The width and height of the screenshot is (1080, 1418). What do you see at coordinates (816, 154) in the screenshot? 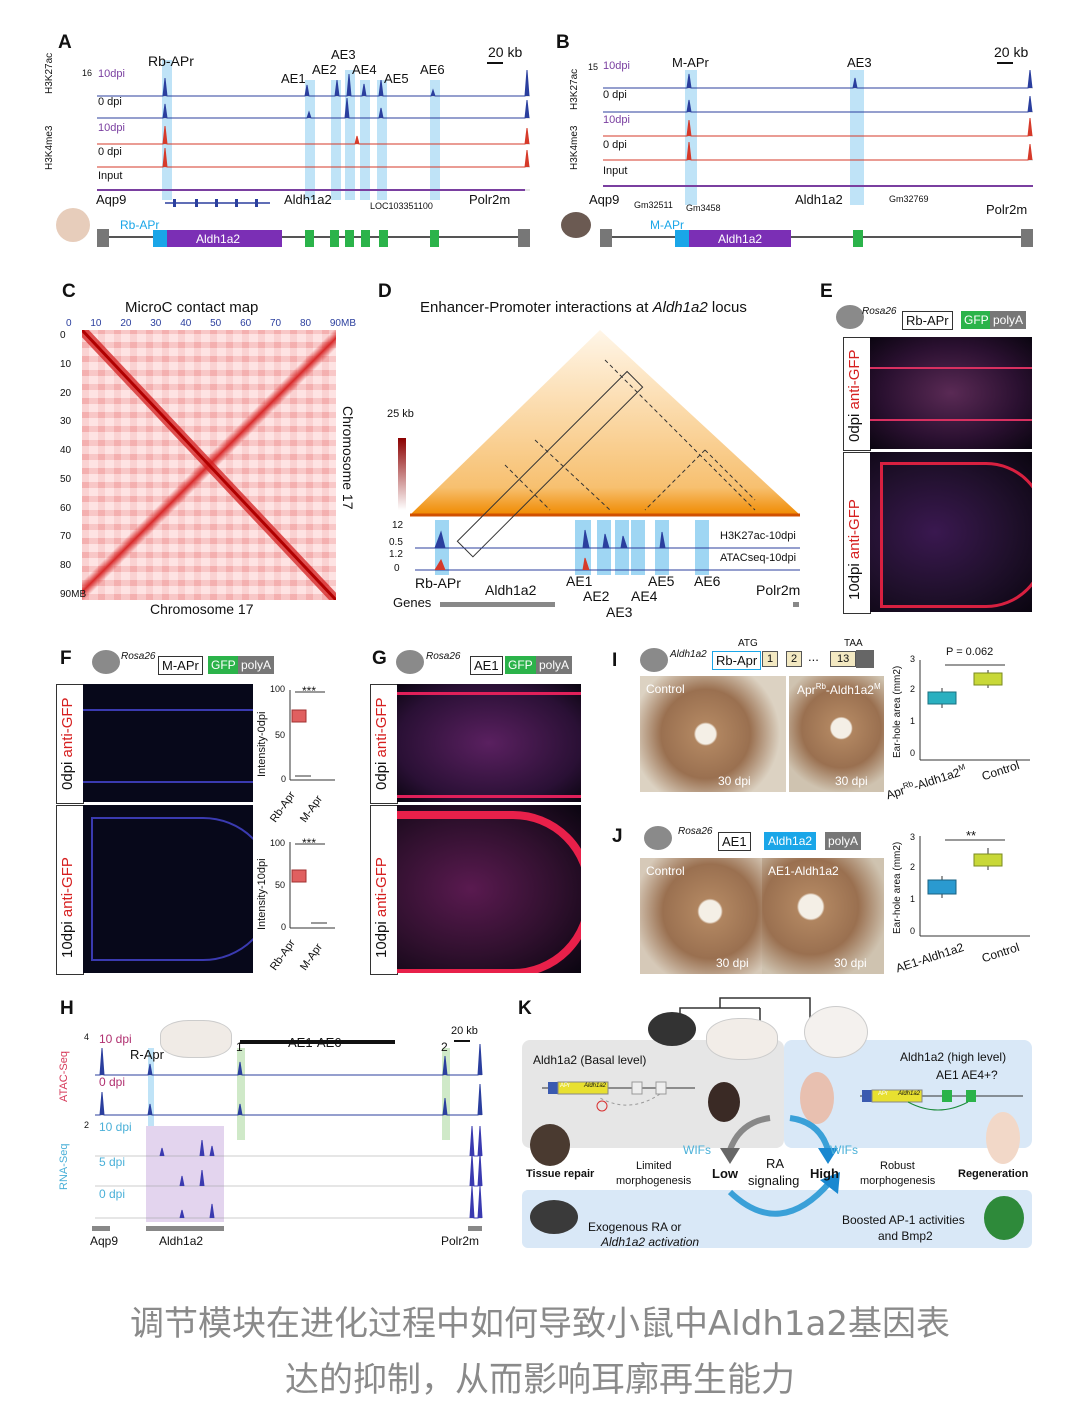
I see `panel-b-tracks` at bounding box center [816, 154].